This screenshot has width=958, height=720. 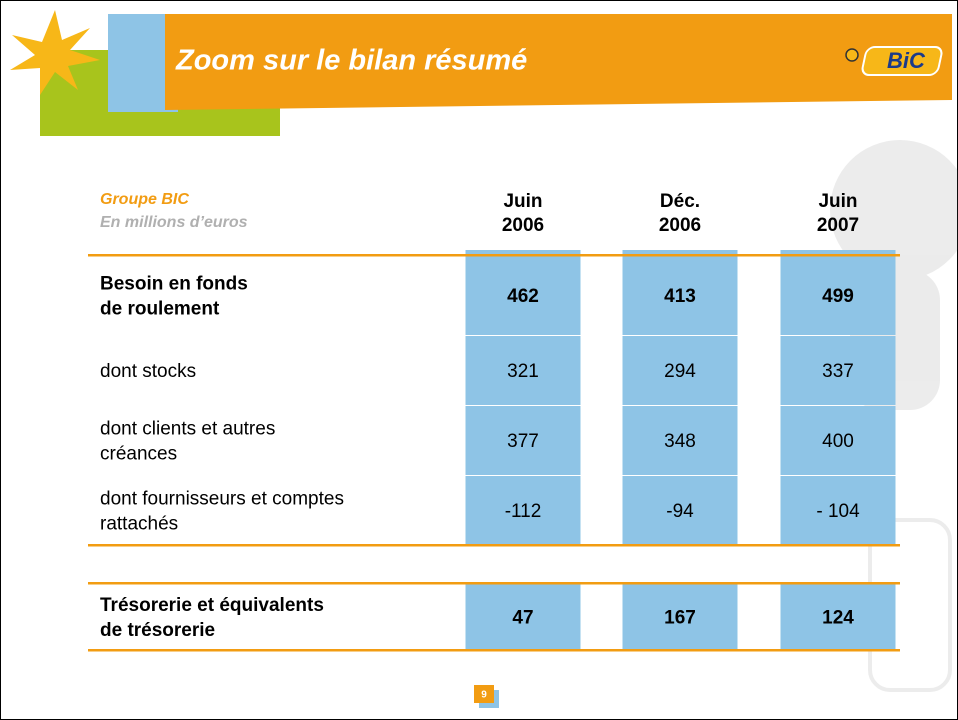 I want to click on cell-value: 124, so click(x=838, y=618).